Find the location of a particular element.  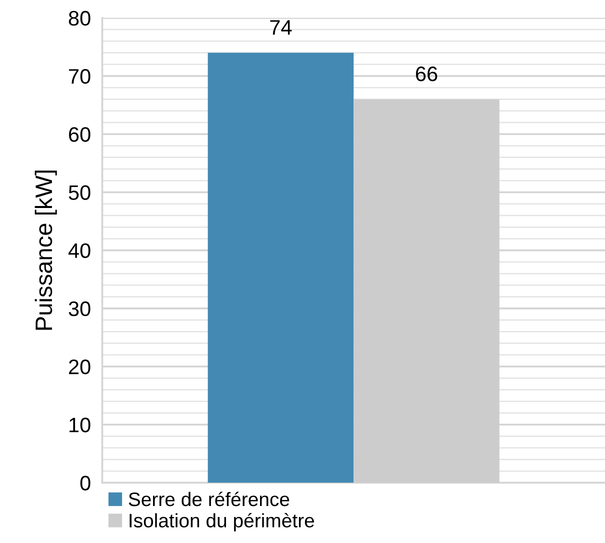

y-tick-label: 40 is located at coordinates (79, 250).